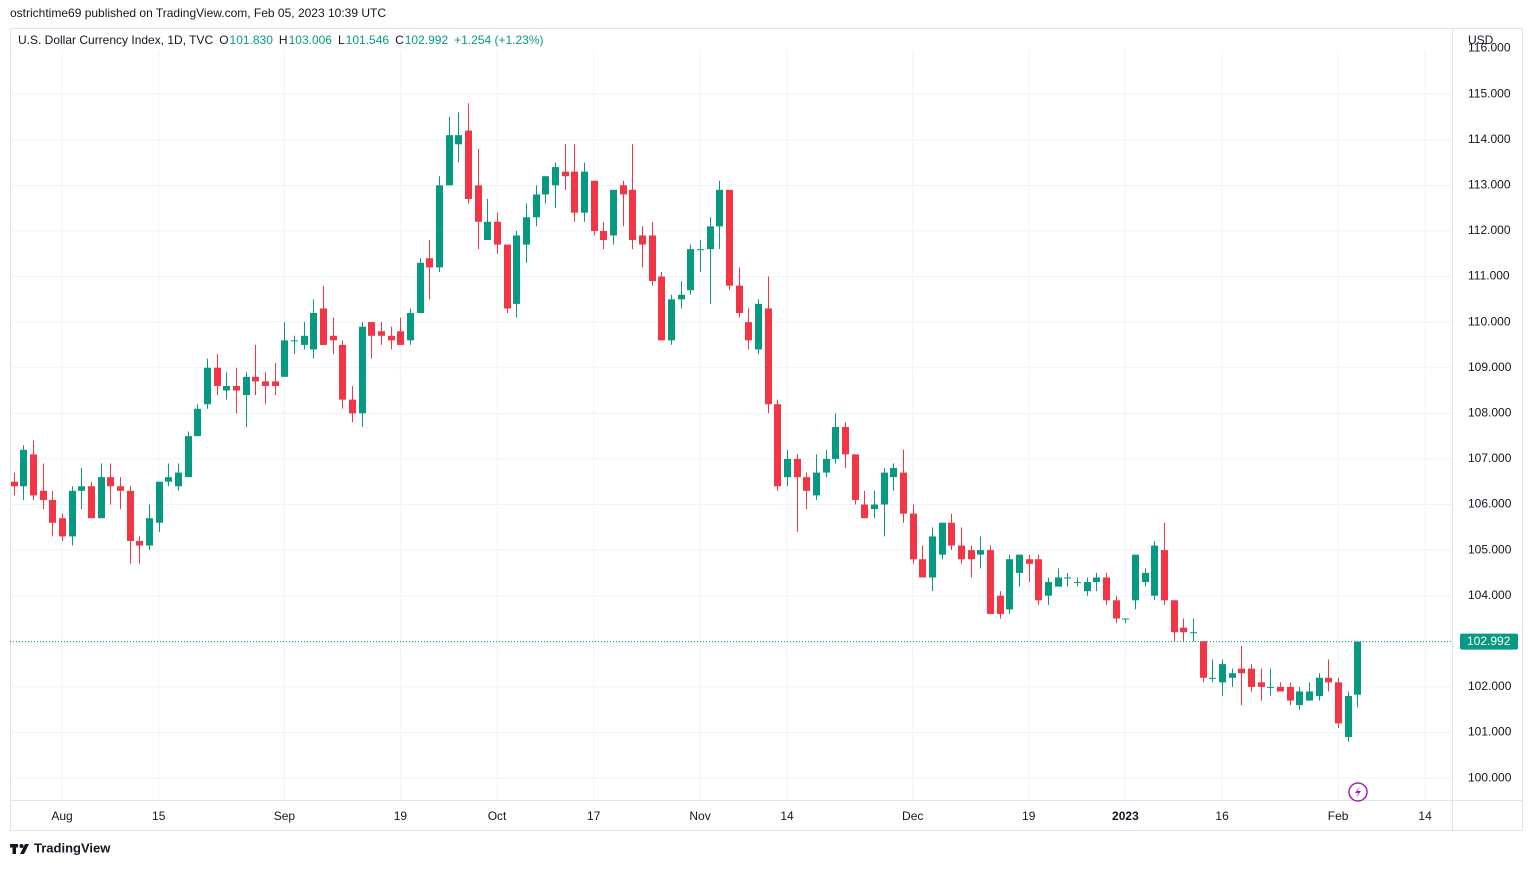  What do you see at coordinates (498, 40) in the screenshot?
I see `legend-change: +1.254 (+1.23%)` at bounding box center [498, 40].